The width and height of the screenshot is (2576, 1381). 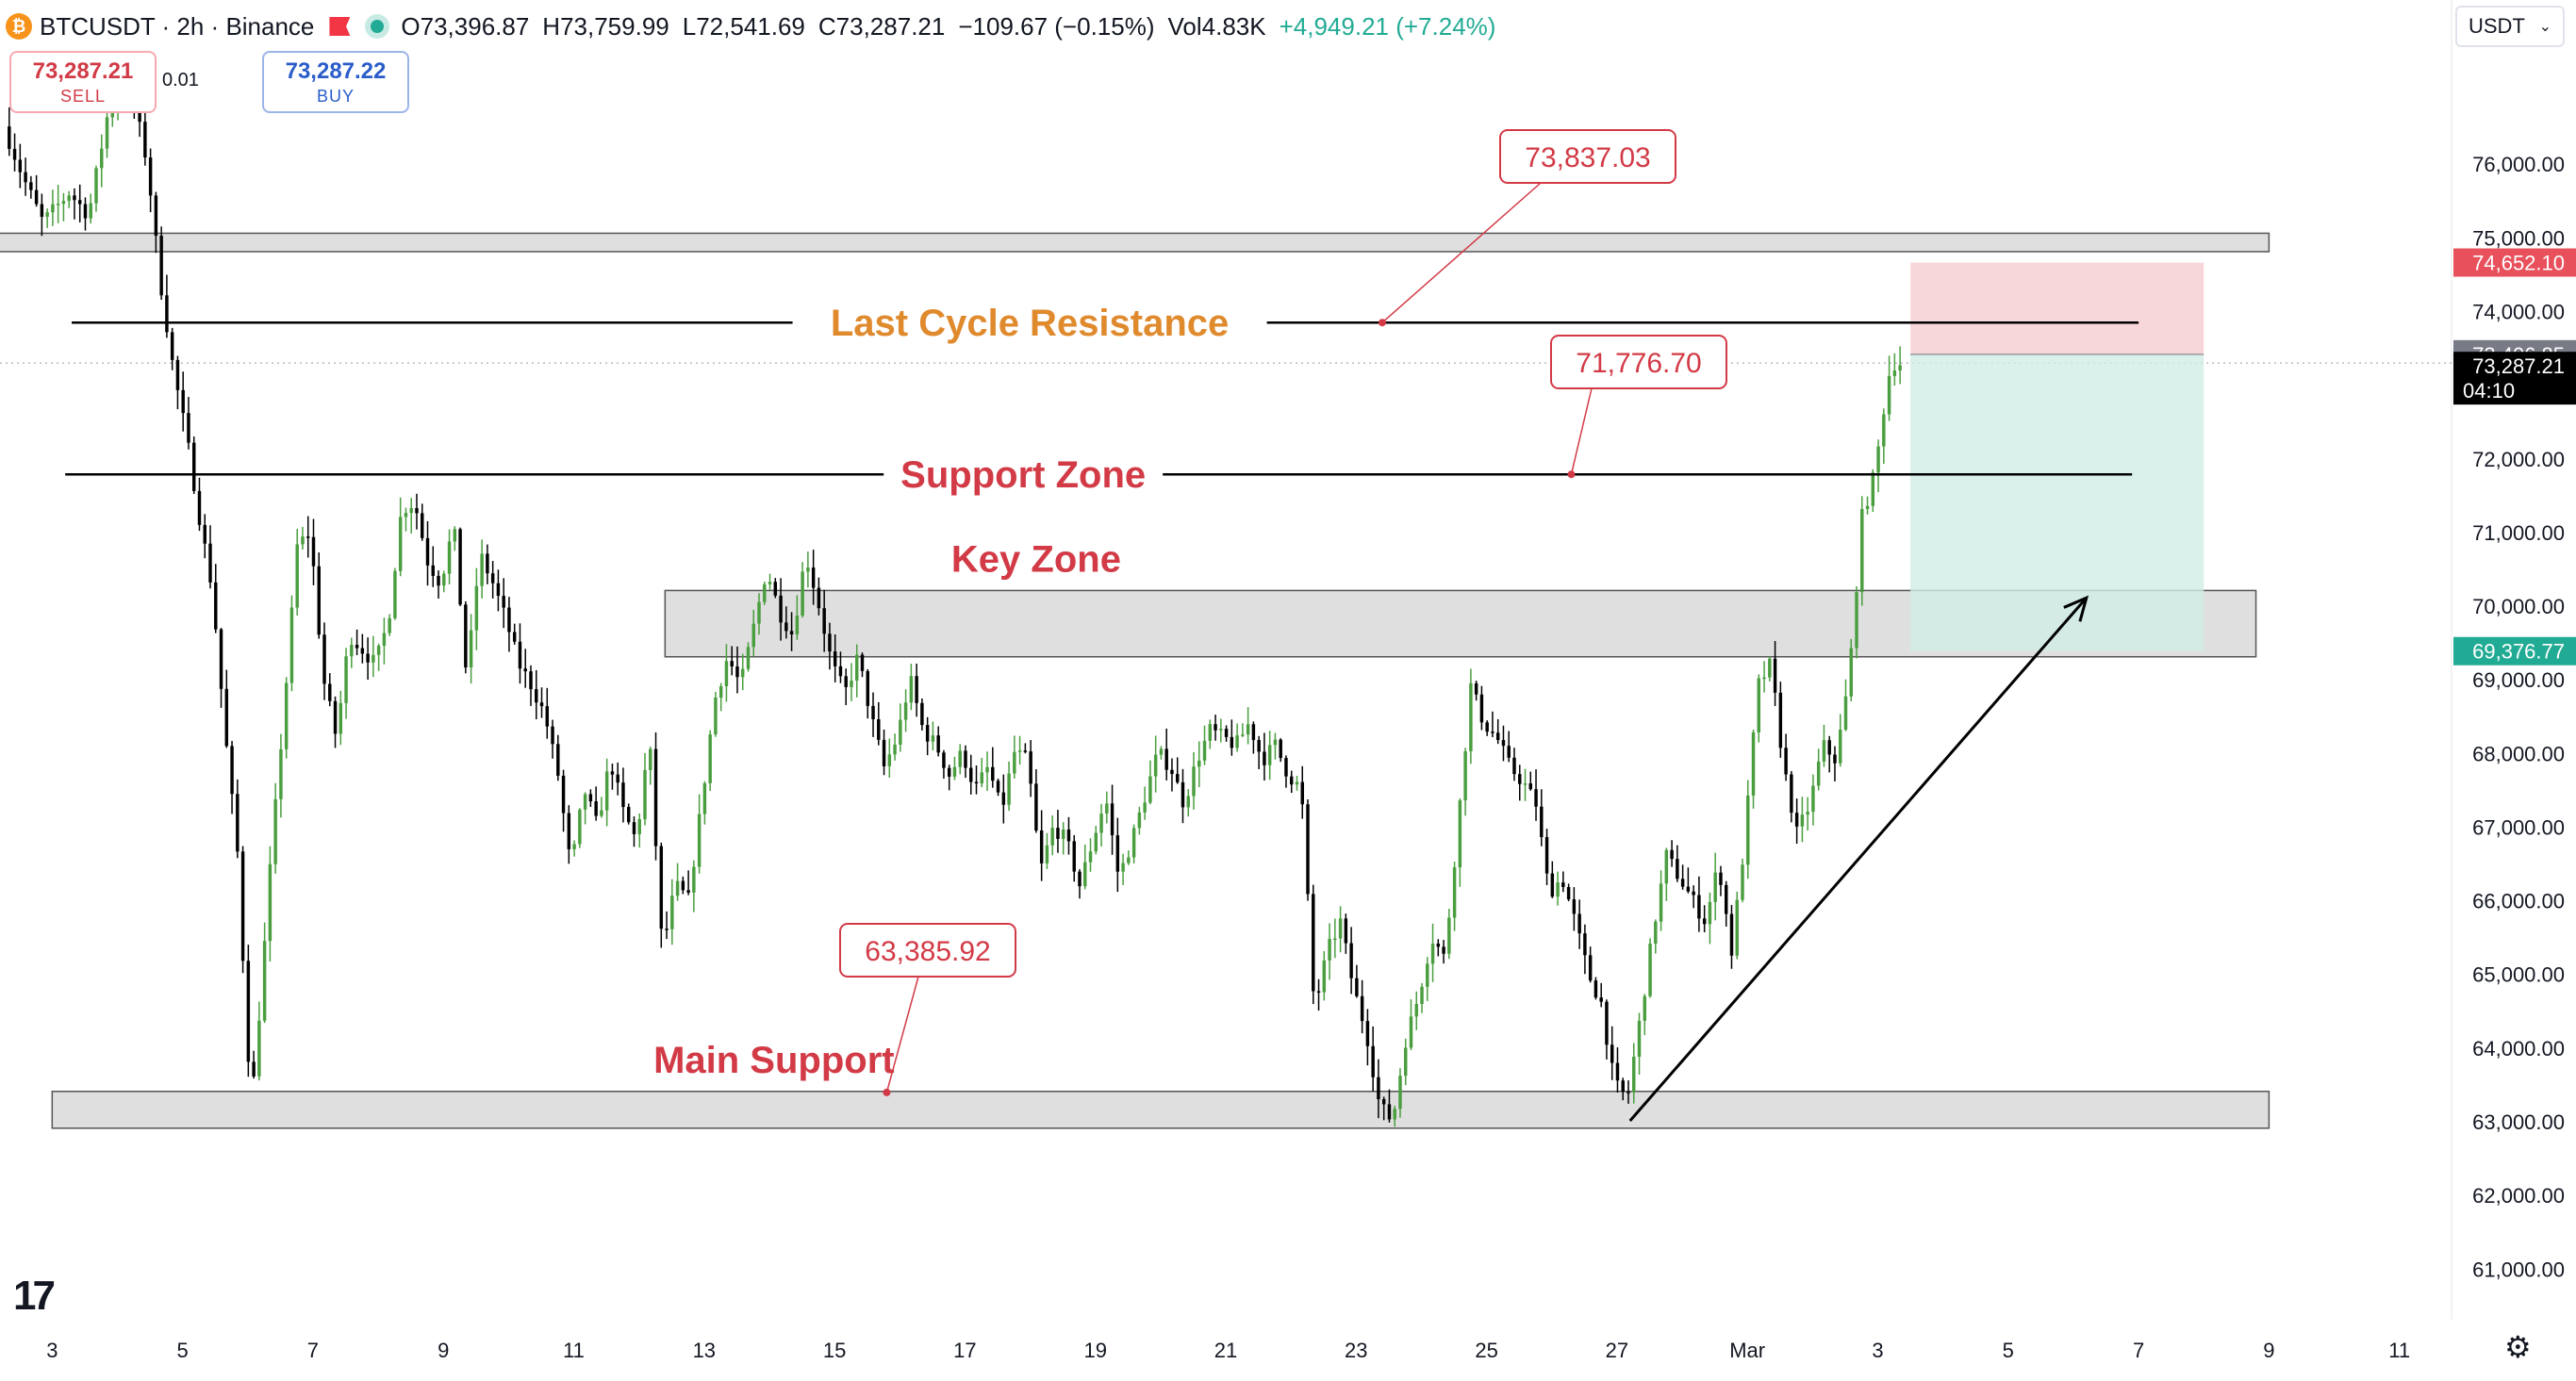 What do you see at coordinates (2497, 26) in the screenshot?
I see `currency-label: USDT` at bounding box center [2497, 26].